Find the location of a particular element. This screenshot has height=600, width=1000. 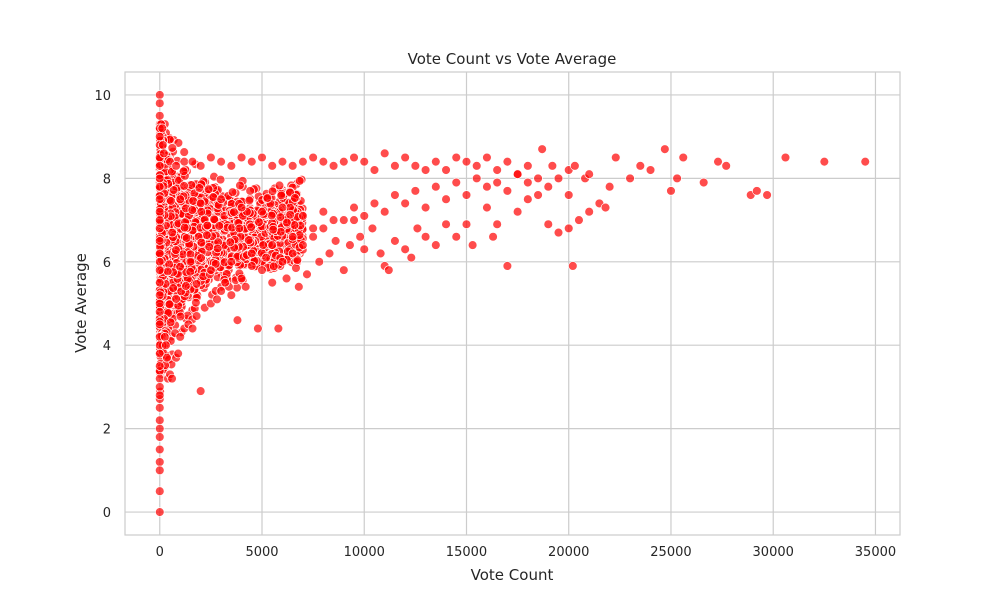

y-axis-title: Vote Average is located at coordinates (81, 303).